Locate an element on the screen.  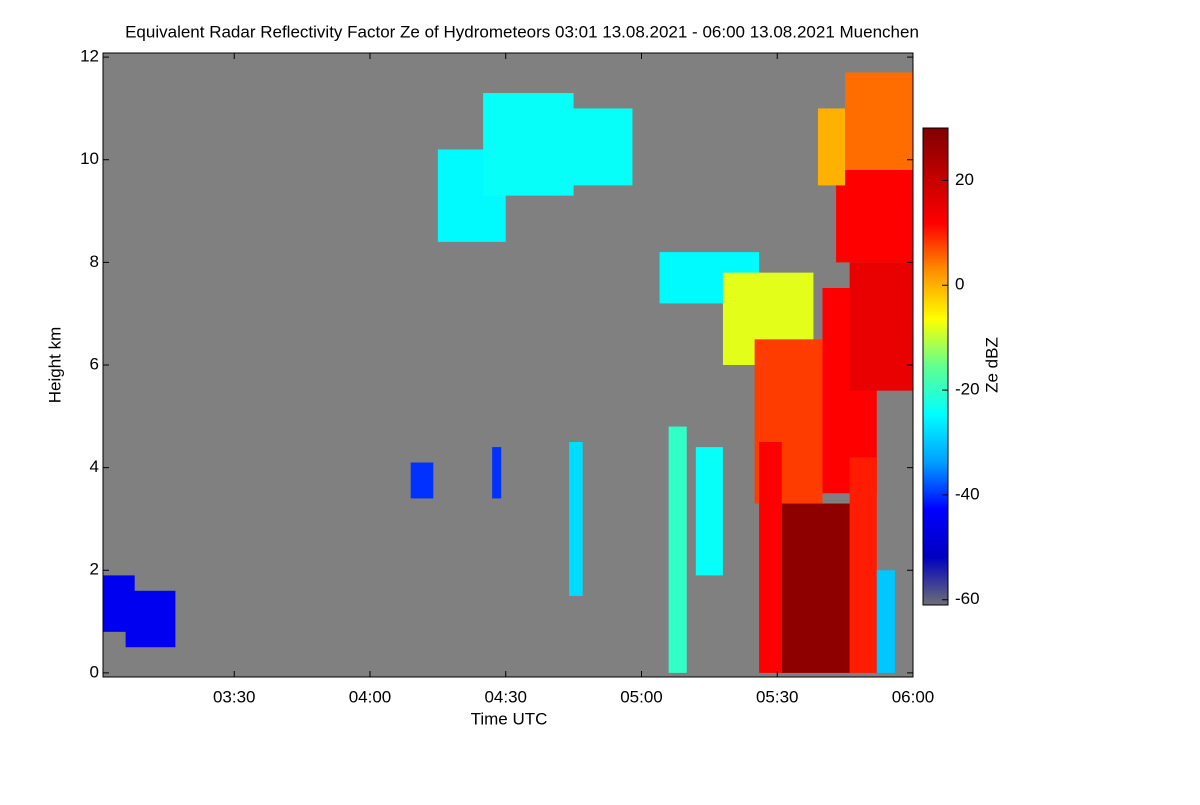
x-tick-label: 04:30 is located at coordinates (505, 696).